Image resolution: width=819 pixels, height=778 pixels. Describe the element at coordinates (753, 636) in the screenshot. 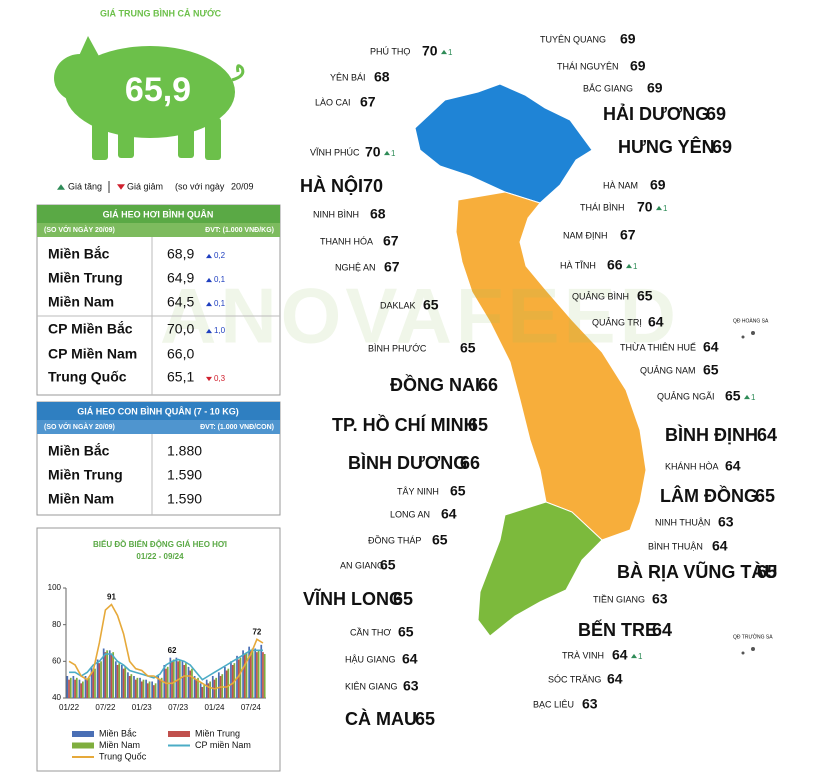

I see `island-label: QĐ TRƯỜNG SA` at that location.